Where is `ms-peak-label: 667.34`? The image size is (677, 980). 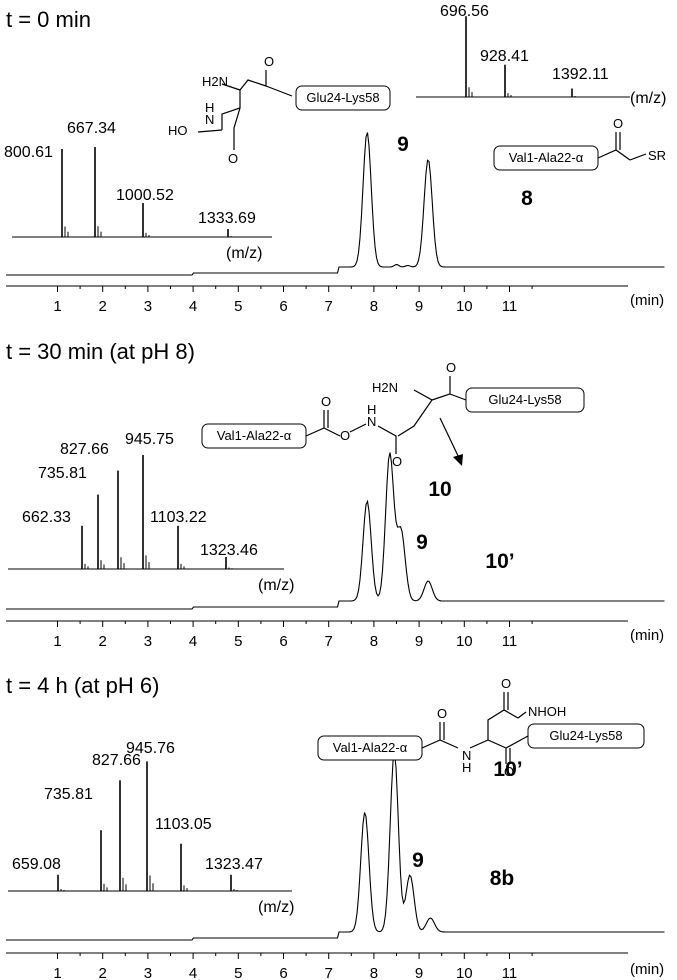 ms-peak-label: 667.34 is located at coordinates (91, 128).